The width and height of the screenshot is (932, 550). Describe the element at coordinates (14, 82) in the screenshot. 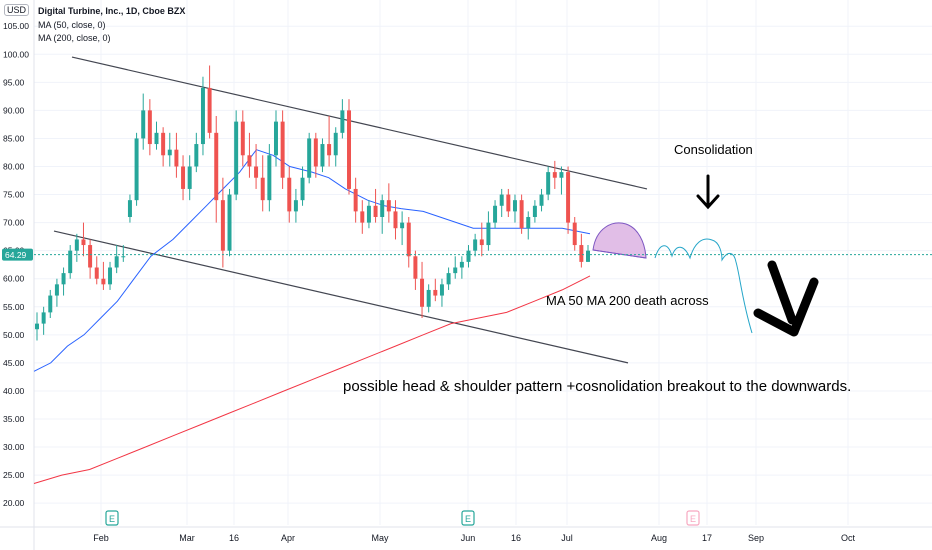

I see `y-tick-label: 95.00` at that location.